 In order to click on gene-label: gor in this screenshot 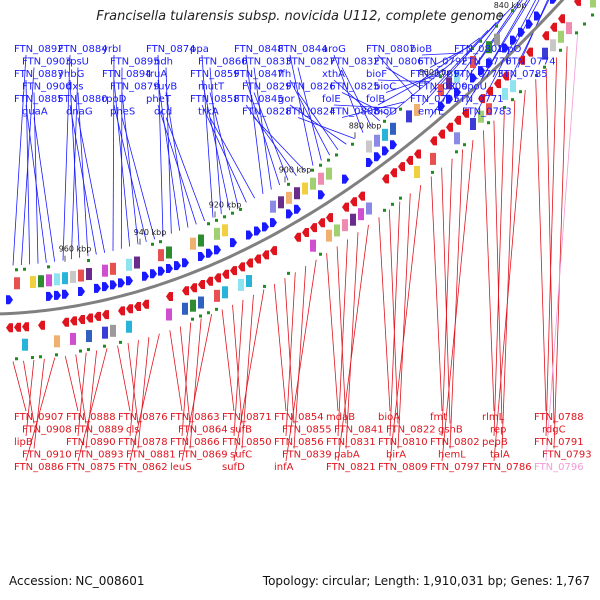, I will do `click(286, 99)`.